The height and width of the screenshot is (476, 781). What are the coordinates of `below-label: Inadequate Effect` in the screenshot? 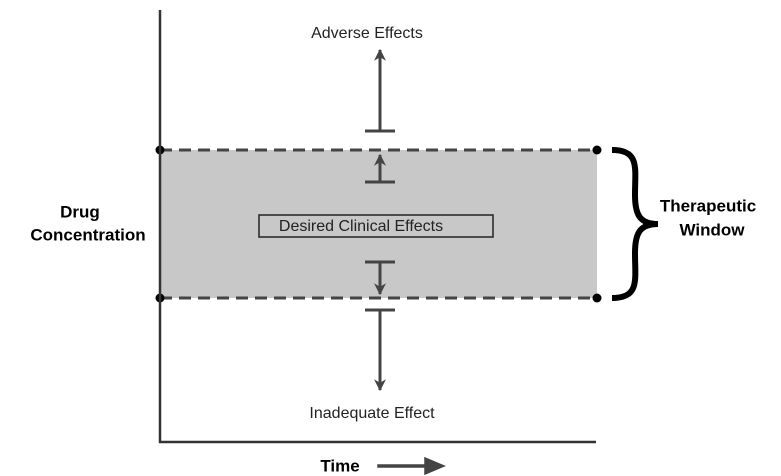 It's located at (372, 413).